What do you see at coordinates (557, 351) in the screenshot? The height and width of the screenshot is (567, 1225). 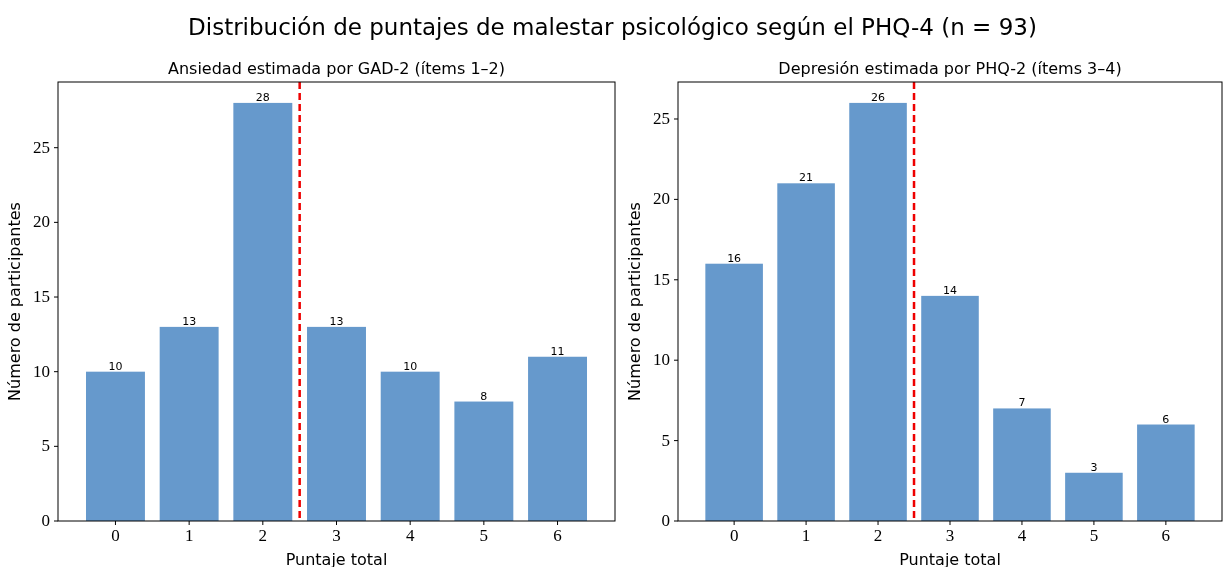 I see `data-label: 11` at bounding box center [557, 351].